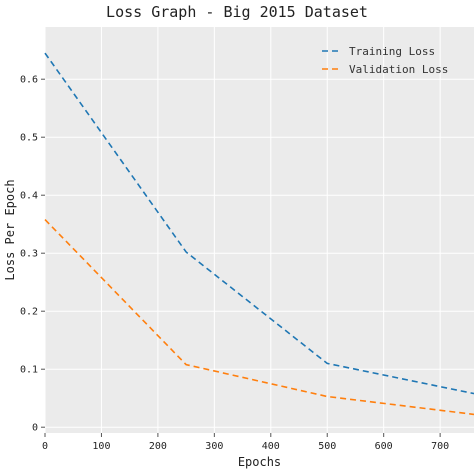  Describe the element at coordinates (10, 229) in the screenshot. I see `y-axis-label: Loss Per Epoch` at that location.